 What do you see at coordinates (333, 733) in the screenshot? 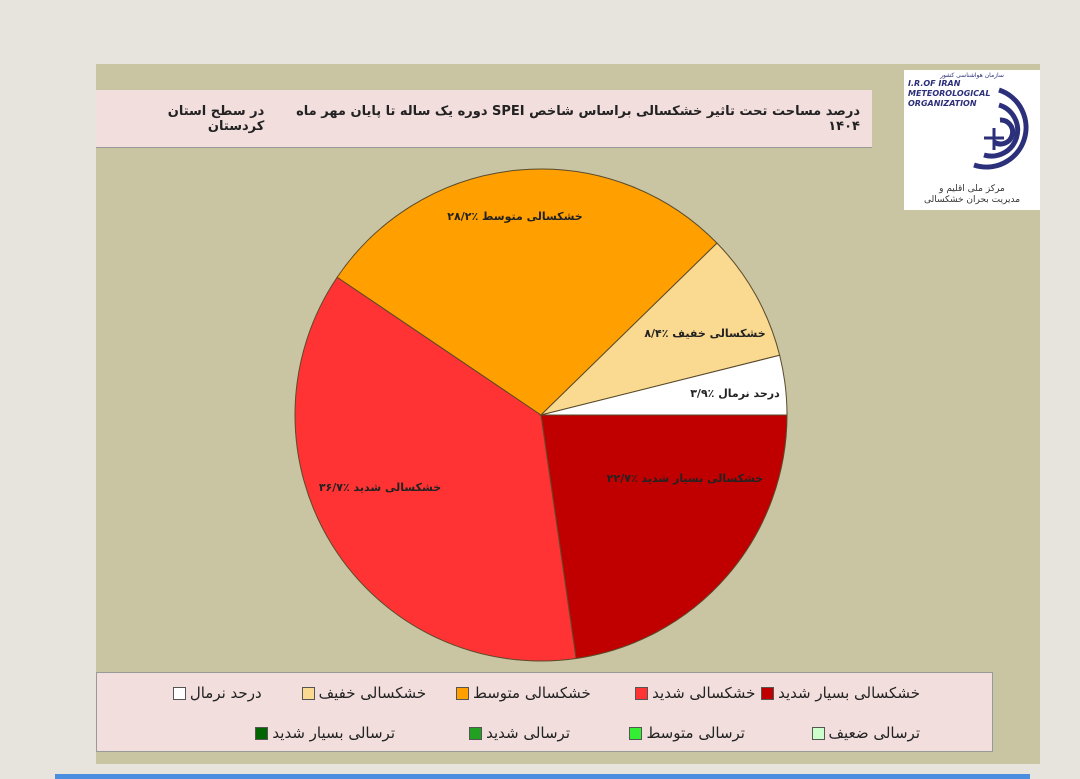
I see `legend-label: ترسالی بسیار شدید` at bounding box center [333, 733].